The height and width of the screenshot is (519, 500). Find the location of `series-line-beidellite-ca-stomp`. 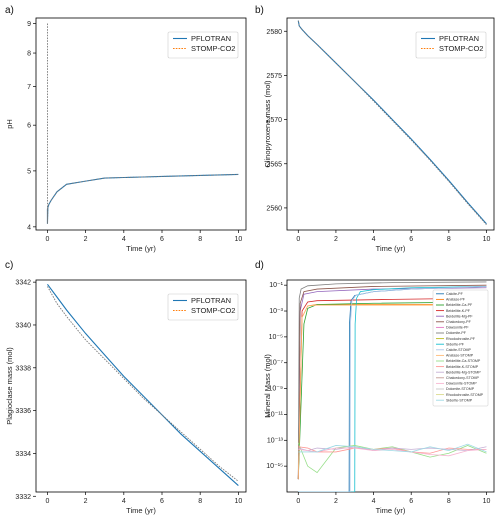

series-line-beidellite-ca-stomp is located at coordinates (392, 458).